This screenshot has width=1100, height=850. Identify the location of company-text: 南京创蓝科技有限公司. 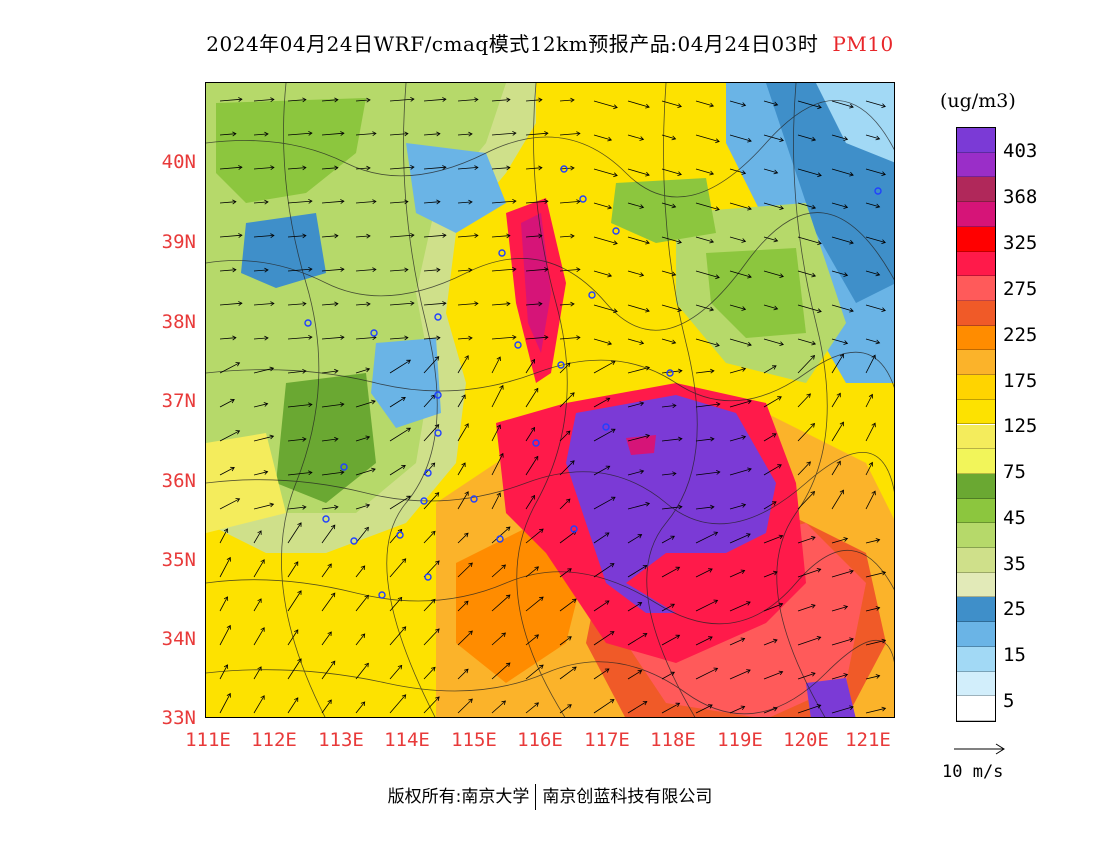
(627, 797).